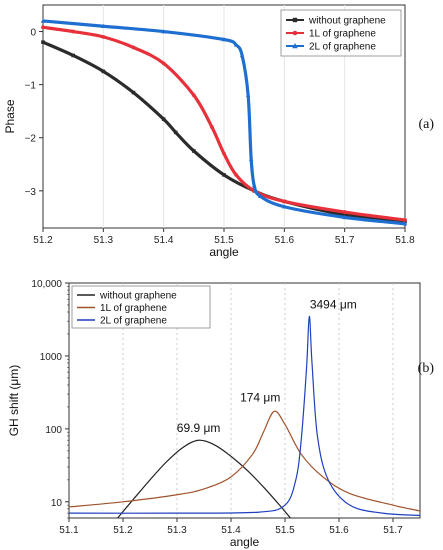  Describe the element at coordinates (53, 430) in the screenshot. I see `y-tick-label: 100` at that location.